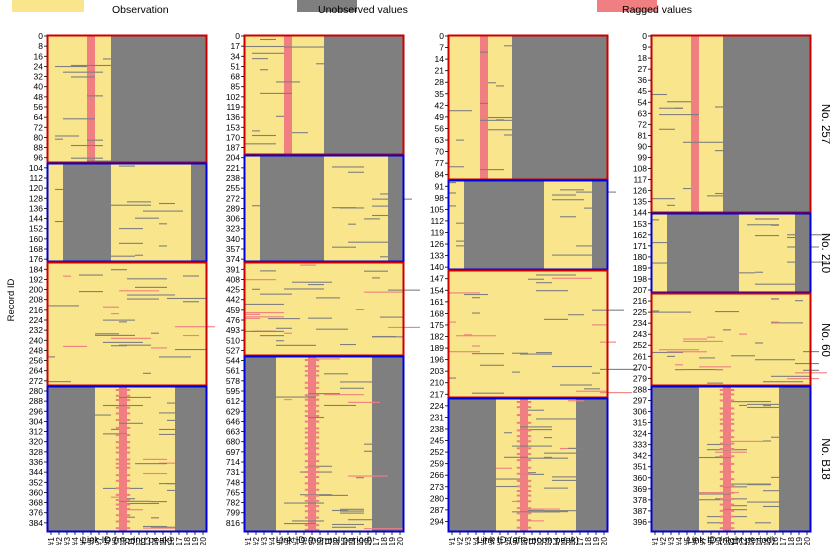 The height and width of the screenshot is (545, 830). What do you see at coordinates (233, 168) in the screenshot?
I see `y-tick-label: 221` at bounding box center [233, 168].